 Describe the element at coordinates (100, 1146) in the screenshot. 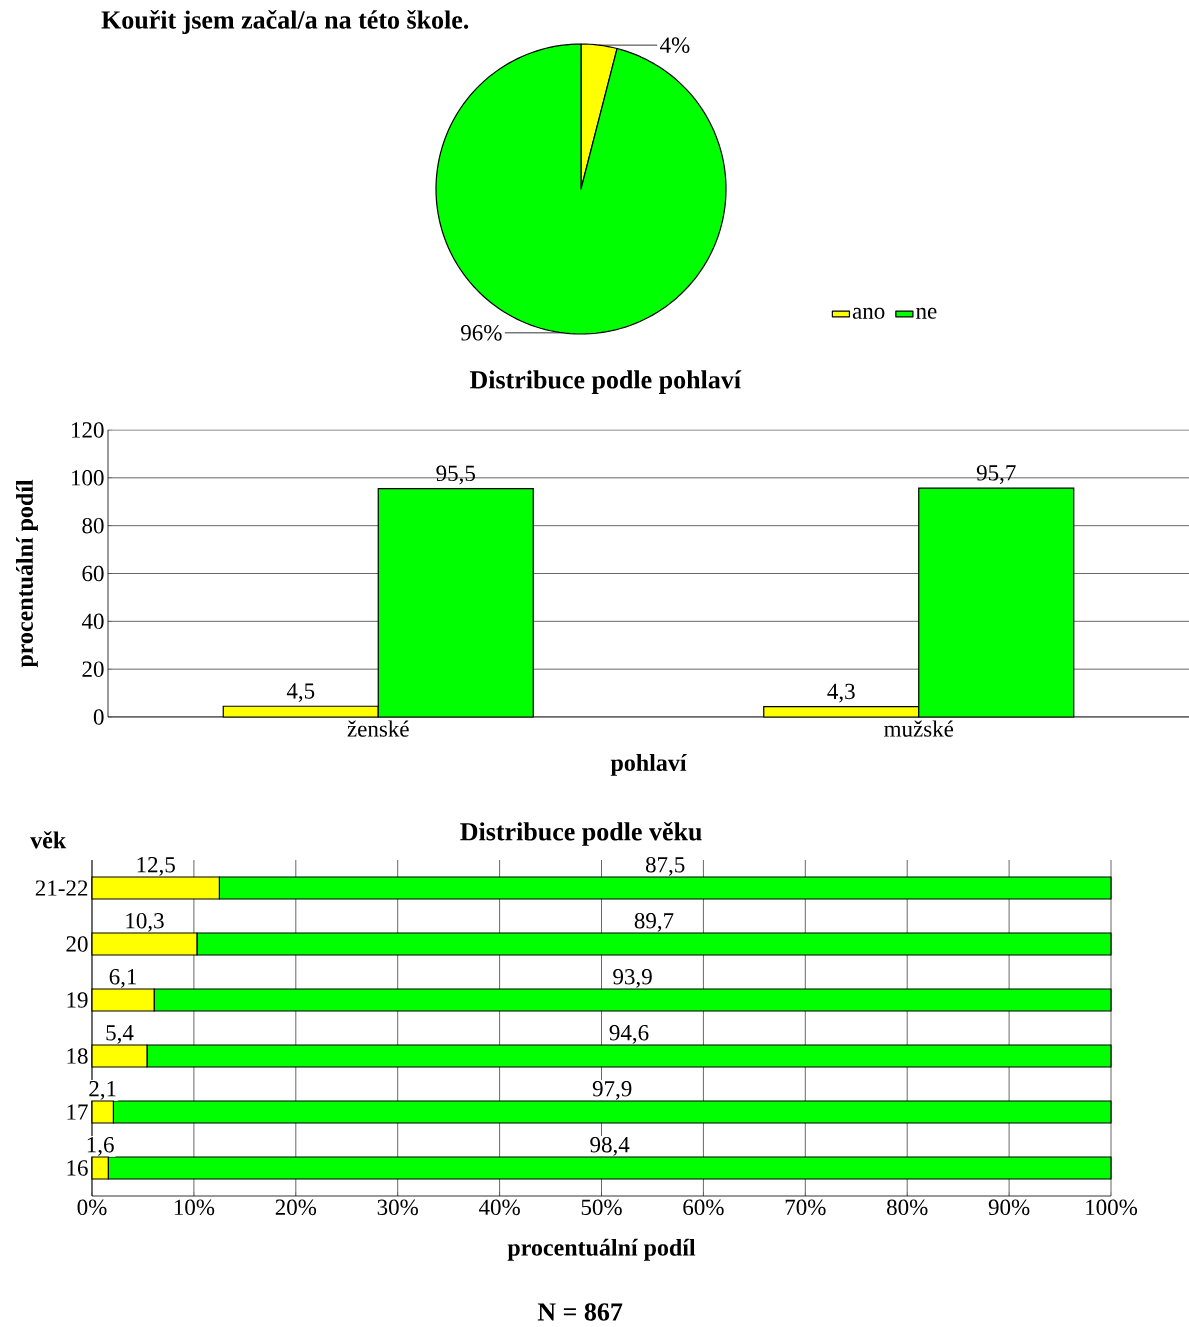

I see `data-label: 1,6` at that location.